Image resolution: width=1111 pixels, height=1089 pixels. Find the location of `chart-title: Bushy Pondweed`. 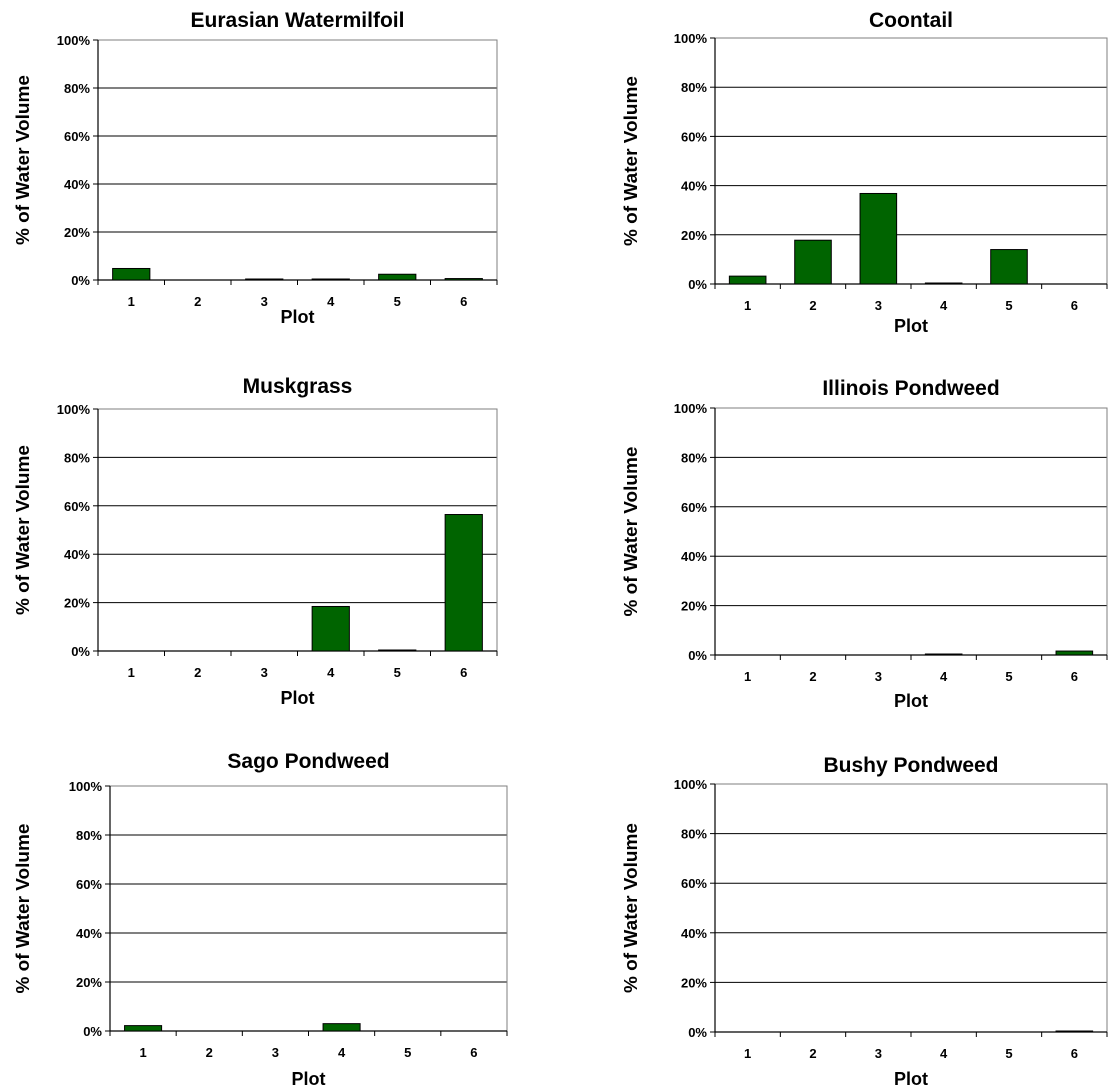

chart-title: Bushy Pondweed is located at coordinates (910, 765).